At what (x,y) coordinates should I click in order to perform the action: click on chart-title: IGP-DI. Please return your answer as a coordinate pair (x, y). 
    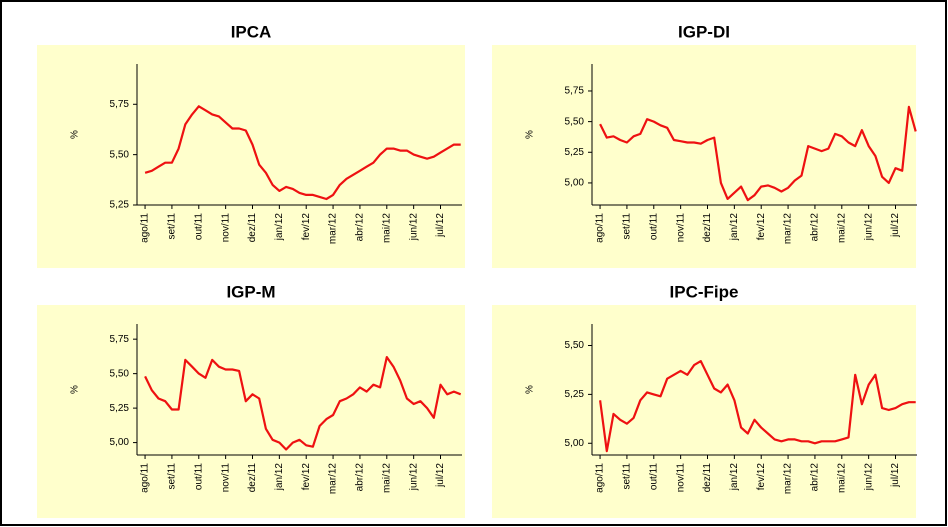
    Looking at the image, I should click on (704, 31).